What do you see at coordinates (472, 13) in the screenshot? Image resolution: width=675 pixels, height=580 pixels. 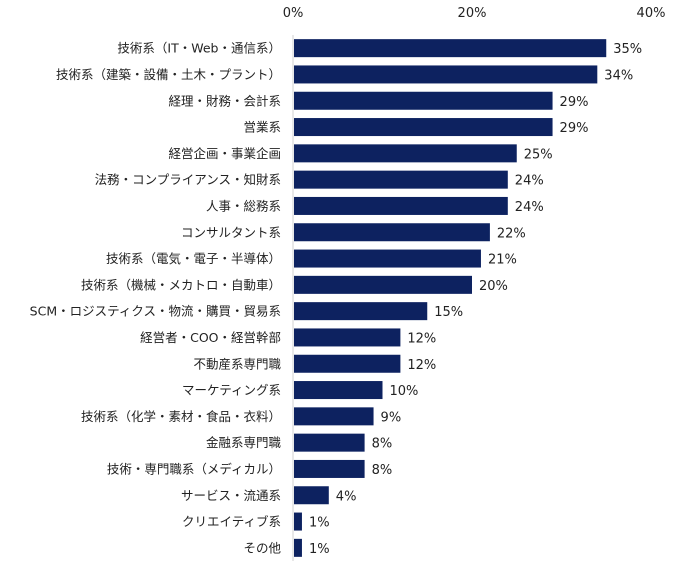 I see `x-tick-label: 20%` at bounding box center [472, 13].